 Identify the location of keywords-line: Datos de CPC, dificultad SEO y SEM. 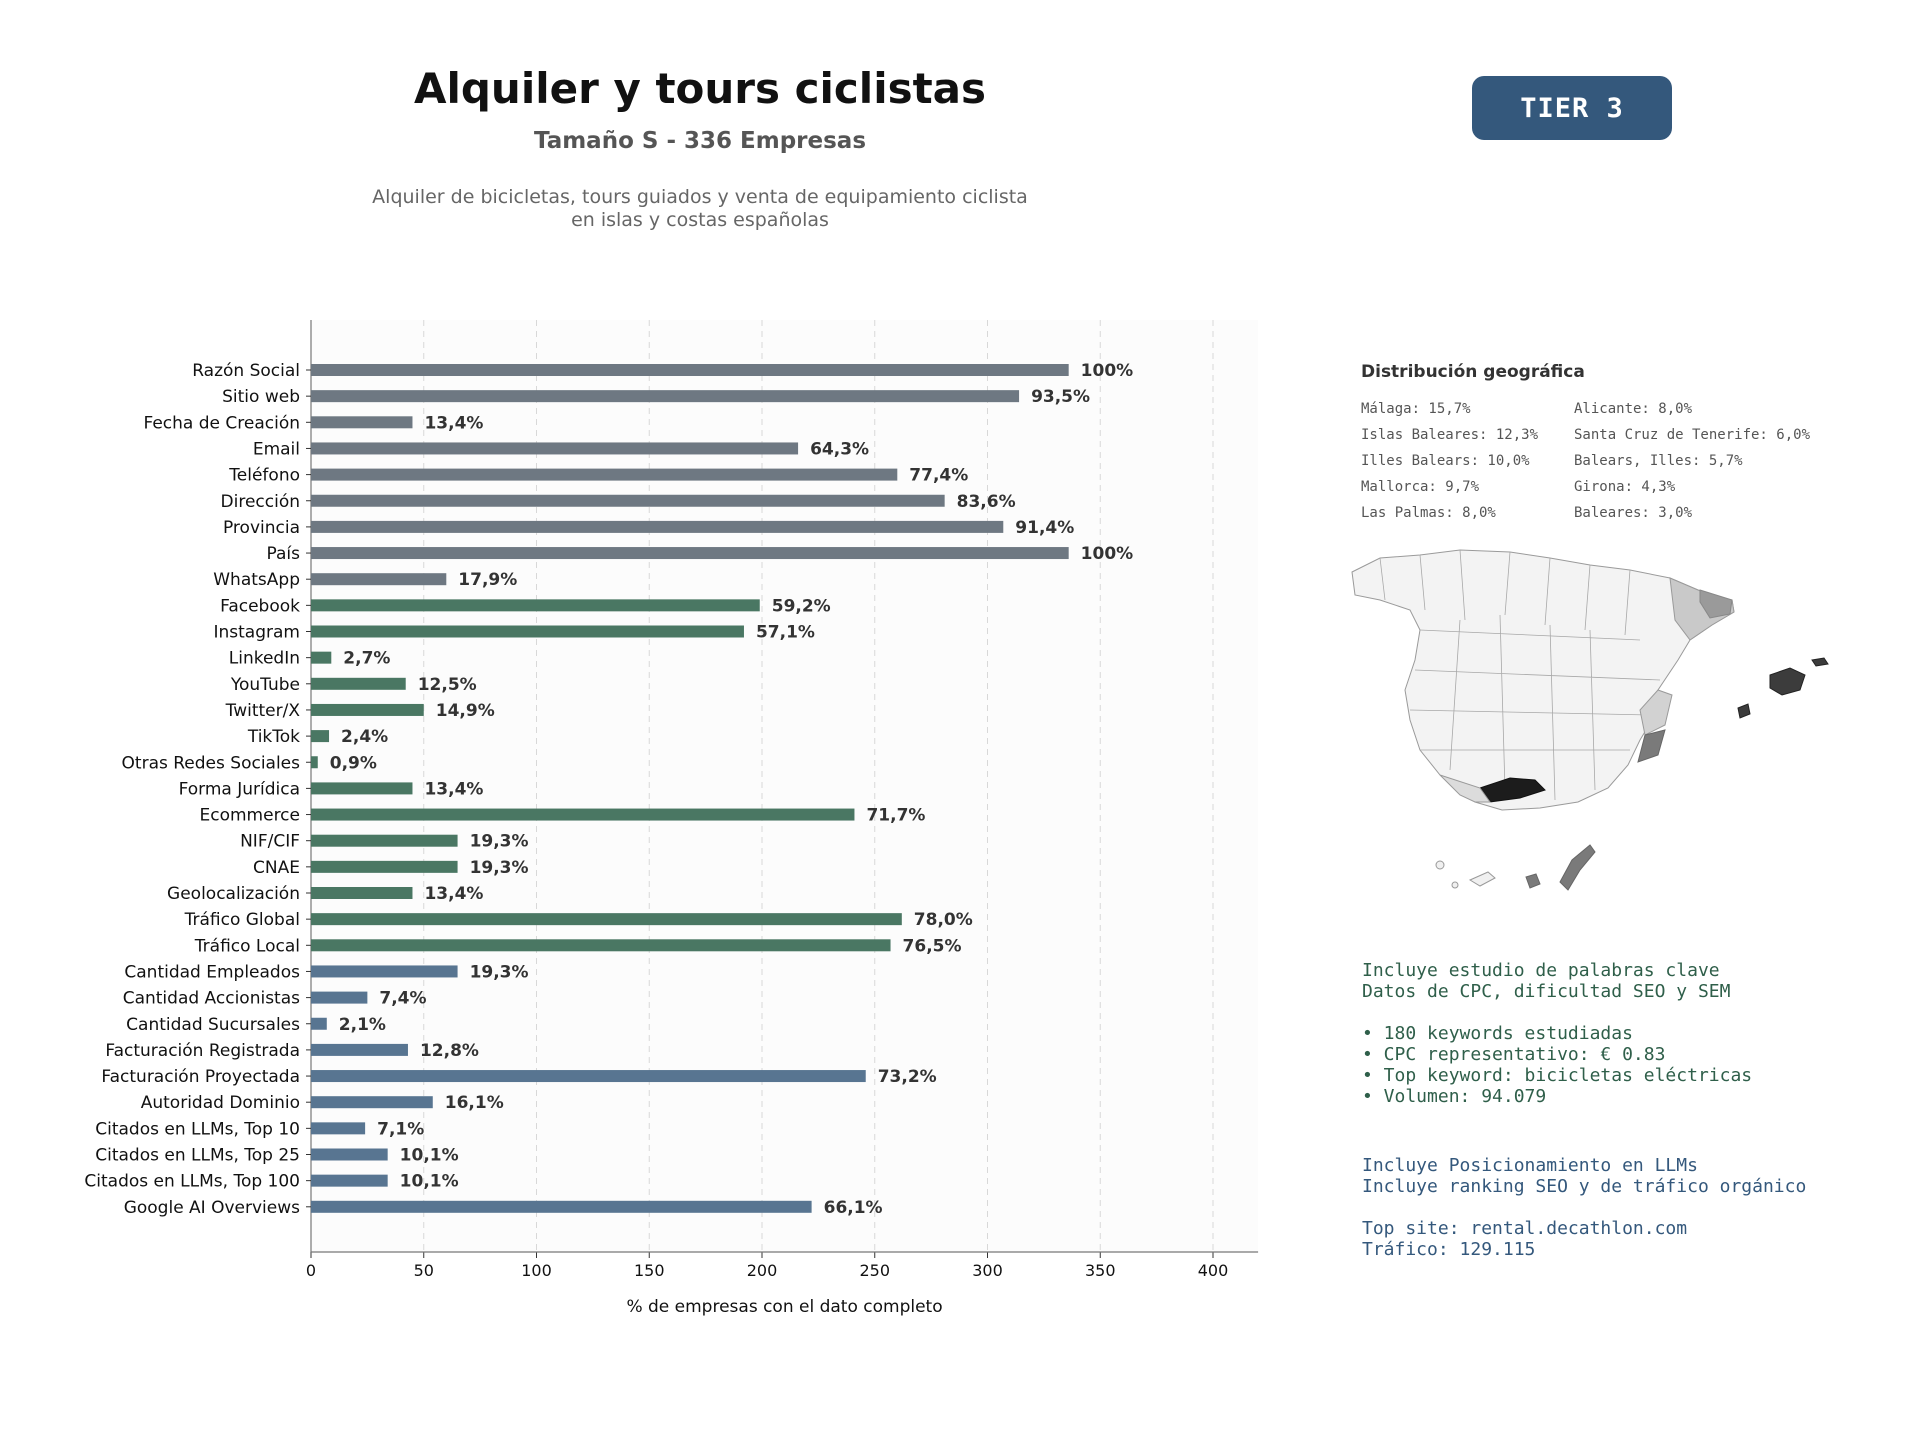
(1546, 991).